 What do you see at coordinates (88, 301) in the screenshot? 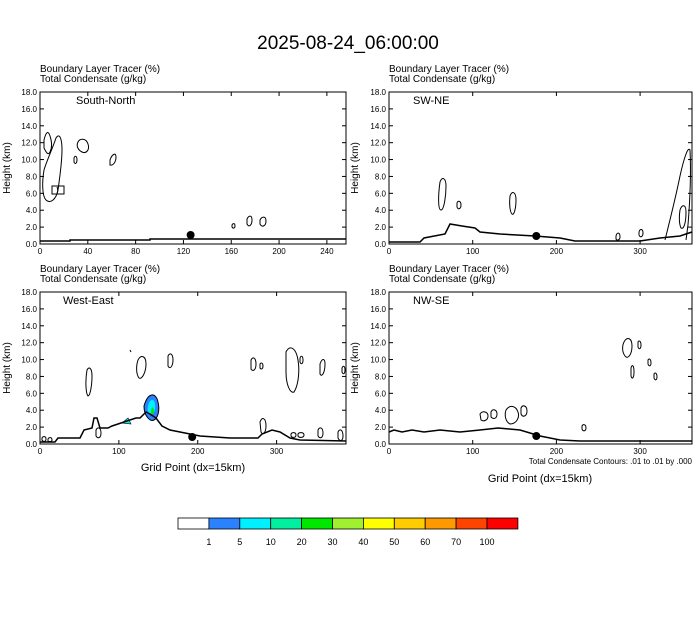
I see `panel-label: West-East` at bounding box center [88, 301].